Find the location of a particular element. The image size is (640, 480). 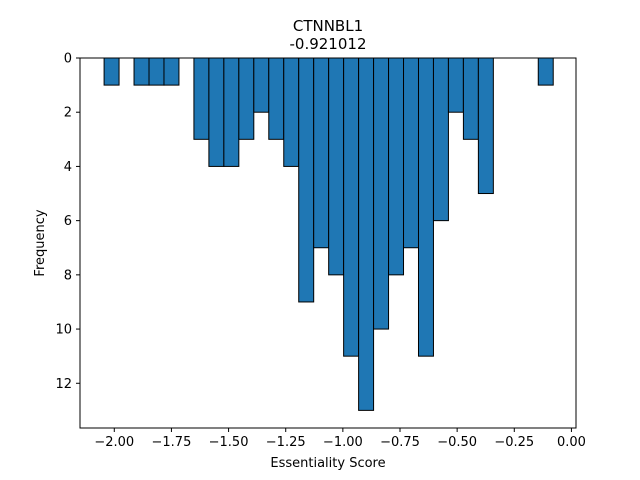

chart-subtitle: -0.921012 is located at coordinates (328, 44).